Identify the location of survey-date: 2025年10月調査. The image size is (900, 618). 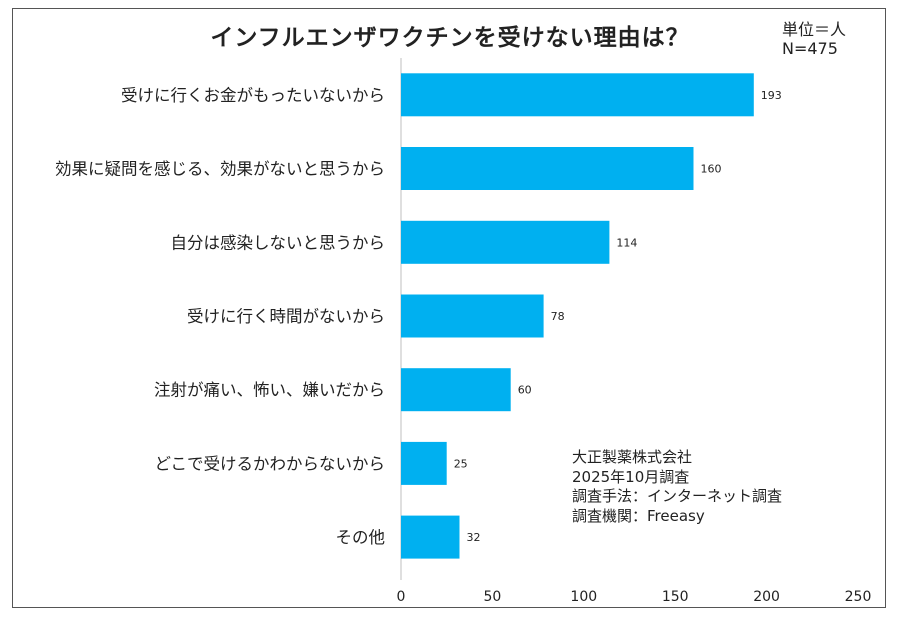
(631, 476).